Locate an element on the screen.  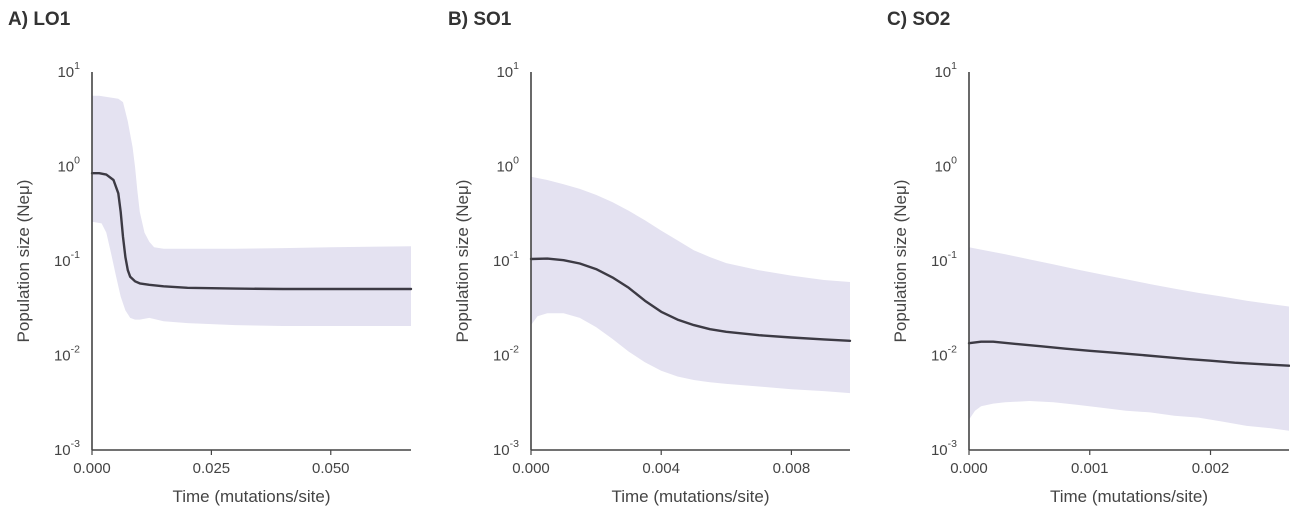
x-tick-label: 0.050 is located at coordinates (331, 468).